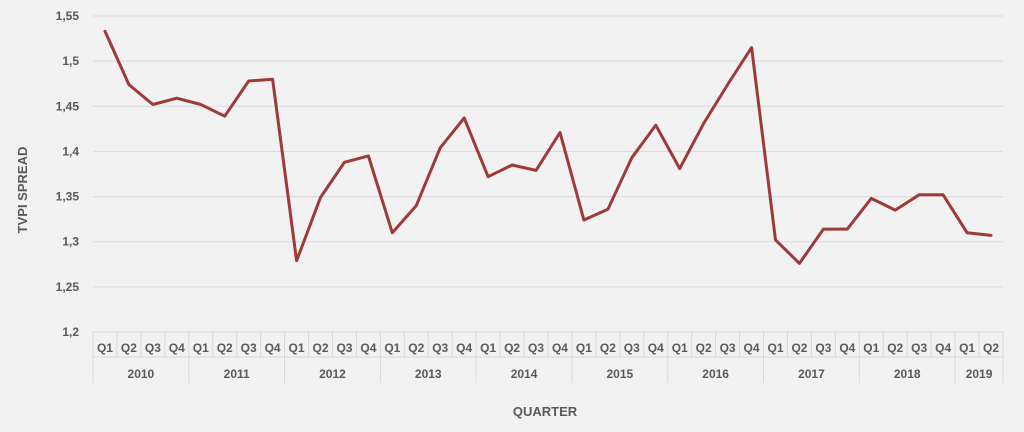 The width and height of the screenshot is (1024, 432). What do you see at coordinates (715, 374) in the screenshot?
I see `year-label: 2016` at bounding box center [715, 374].